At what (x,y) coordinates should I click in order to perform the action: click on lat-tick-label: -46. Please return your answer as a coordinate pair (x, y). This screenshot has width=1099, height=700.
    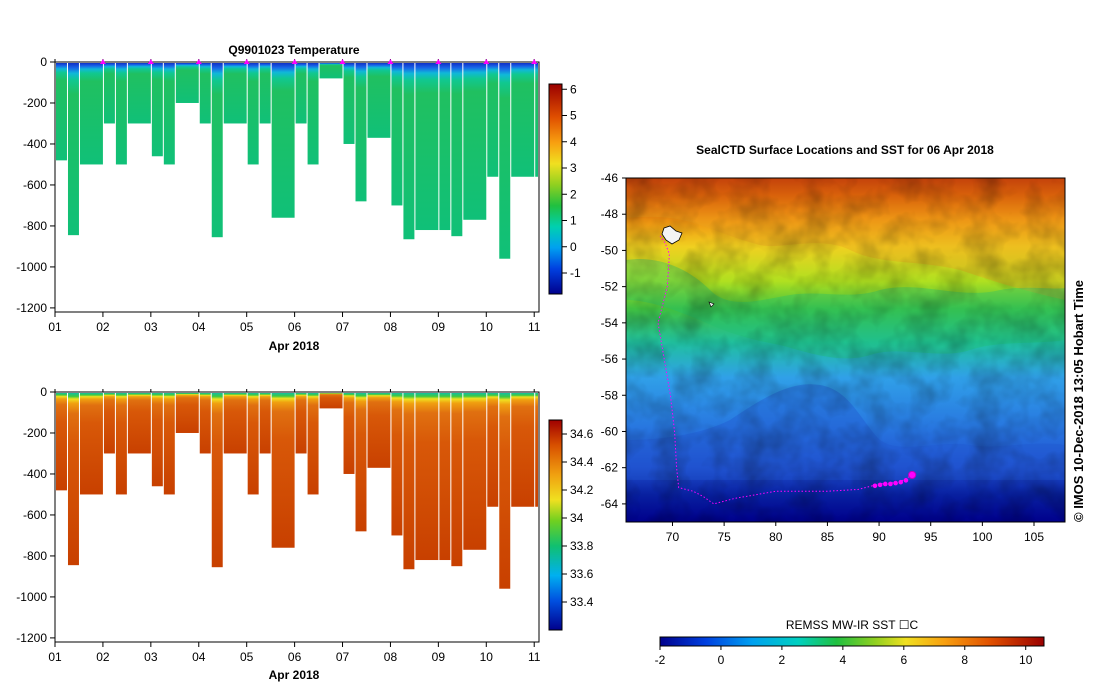
    Looking at the image, I should click on (610, 178).